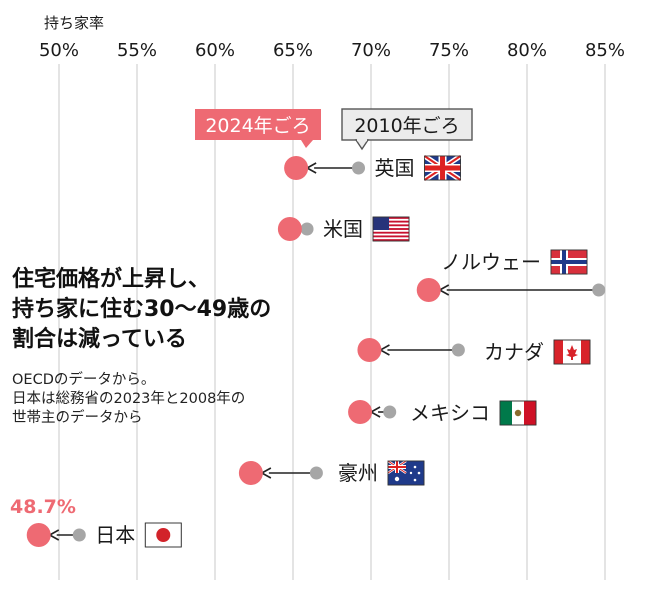 The width and height of the screenshot is (652, 594). I want to click on row-norway: ノルウェー, so click(511, 275).